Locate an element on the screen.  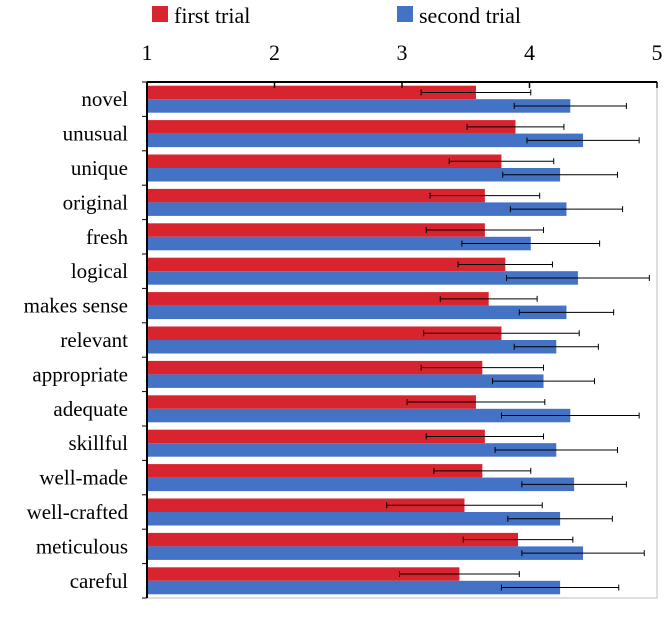
category-label-0: novel is located at coordinates (104, 99).